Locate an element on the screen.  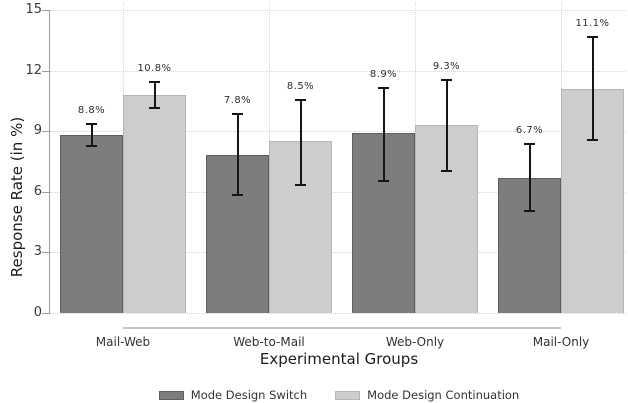
y-tick-label: 15 is located at coordinates (33, 9).